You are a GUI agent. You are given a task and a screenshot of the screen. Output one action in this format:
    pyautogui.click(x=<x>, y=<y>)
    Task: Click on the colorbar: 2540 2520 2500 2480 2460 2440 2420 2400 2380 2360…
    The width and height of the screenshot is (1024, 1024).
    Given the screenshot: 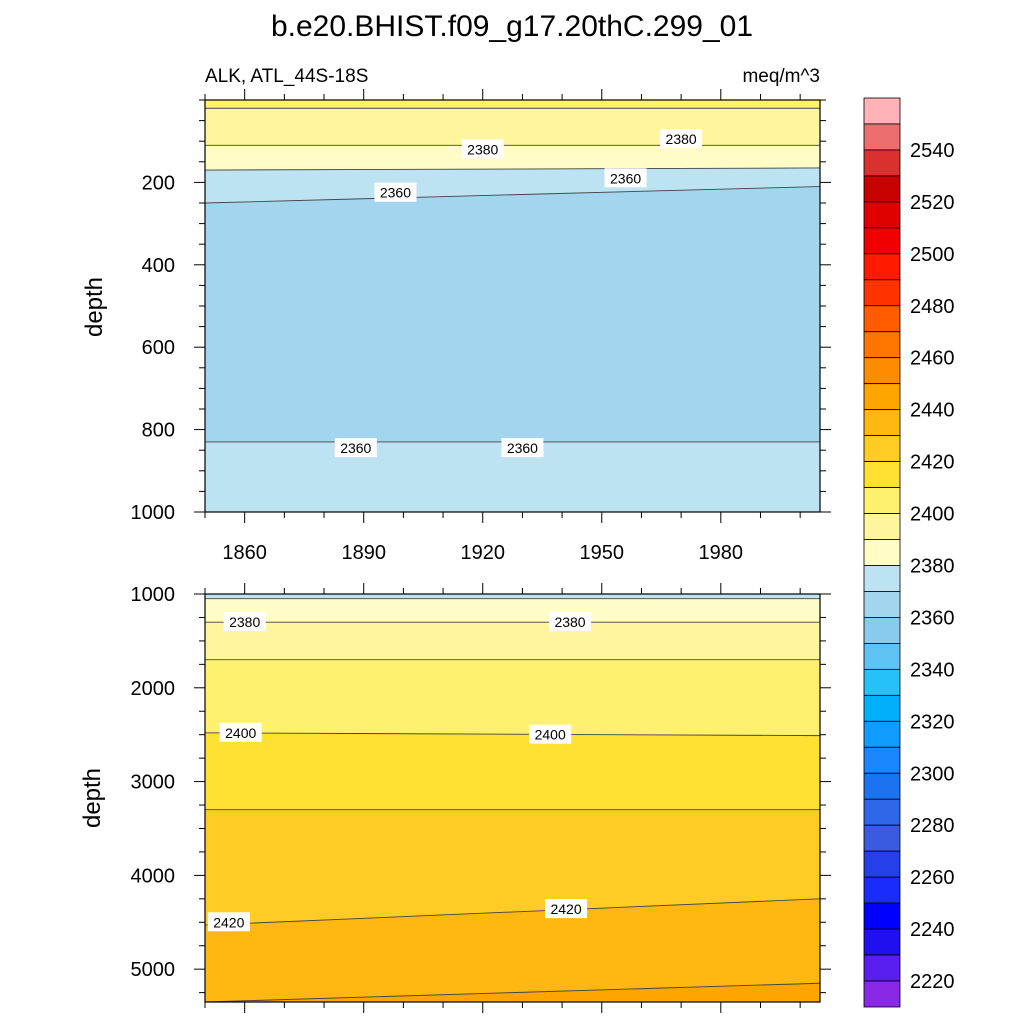 What is the action you would take?
    pyautogui.click(x=909, y=560)
    